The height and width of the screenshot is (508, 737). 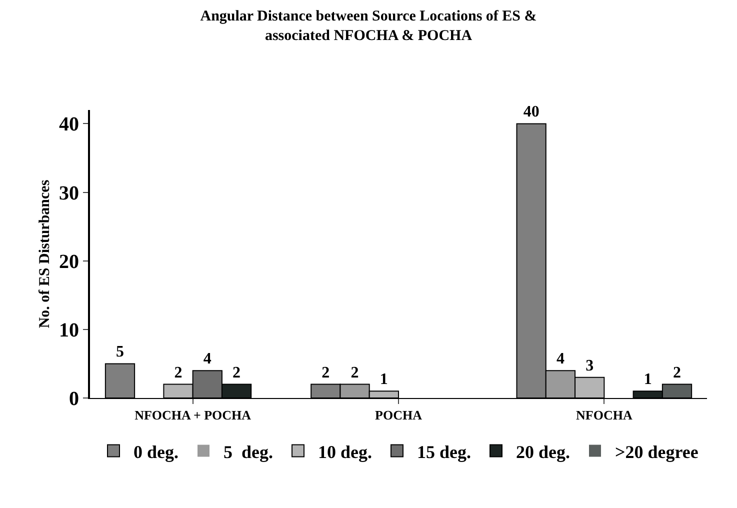 I want to click on legend-label: >20 degree, so click(x=656, y=452).